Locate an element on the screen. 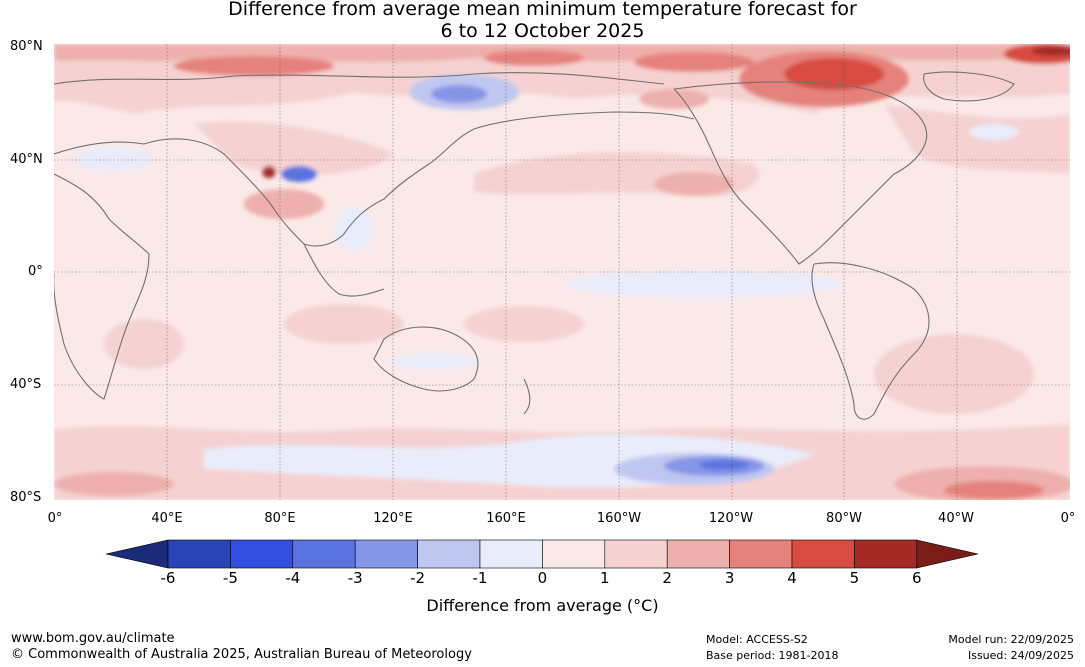 The width and height of the screenshot is (1085, 667). colorbar-tick-label: 6 is located at coordinates (917, 578).